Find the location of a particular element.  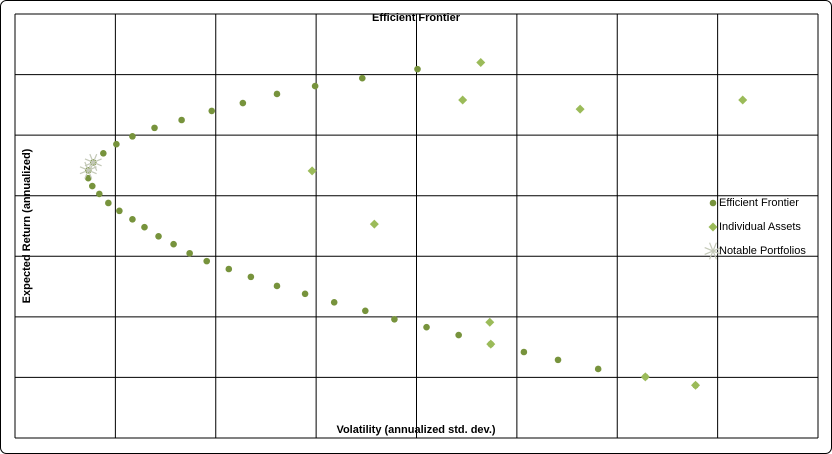

legend-label: Efficient Frontier is located at coordinates (759, 203).